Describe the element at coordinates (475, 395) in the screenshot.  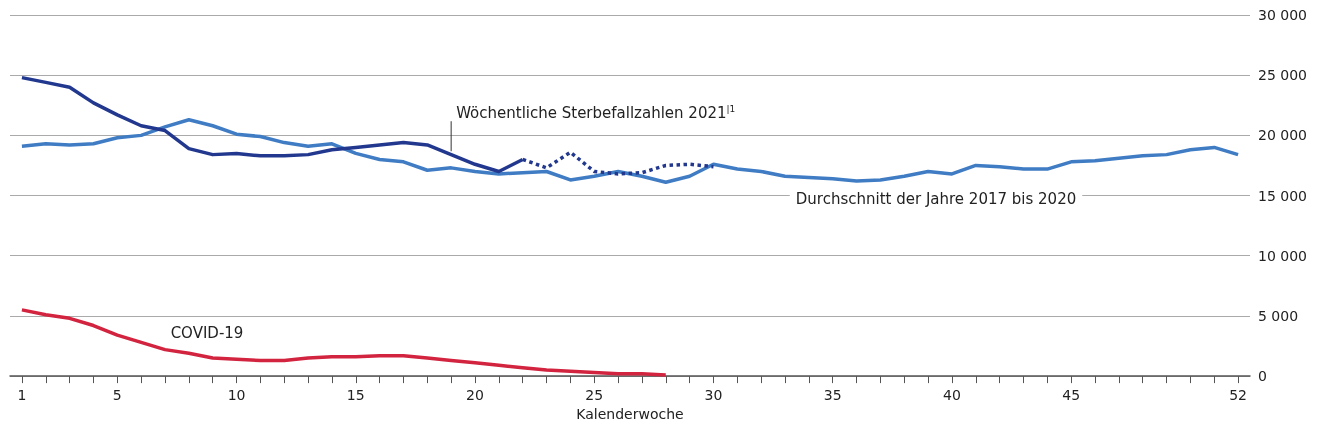
I see `x-tick-label: 20` at that location.